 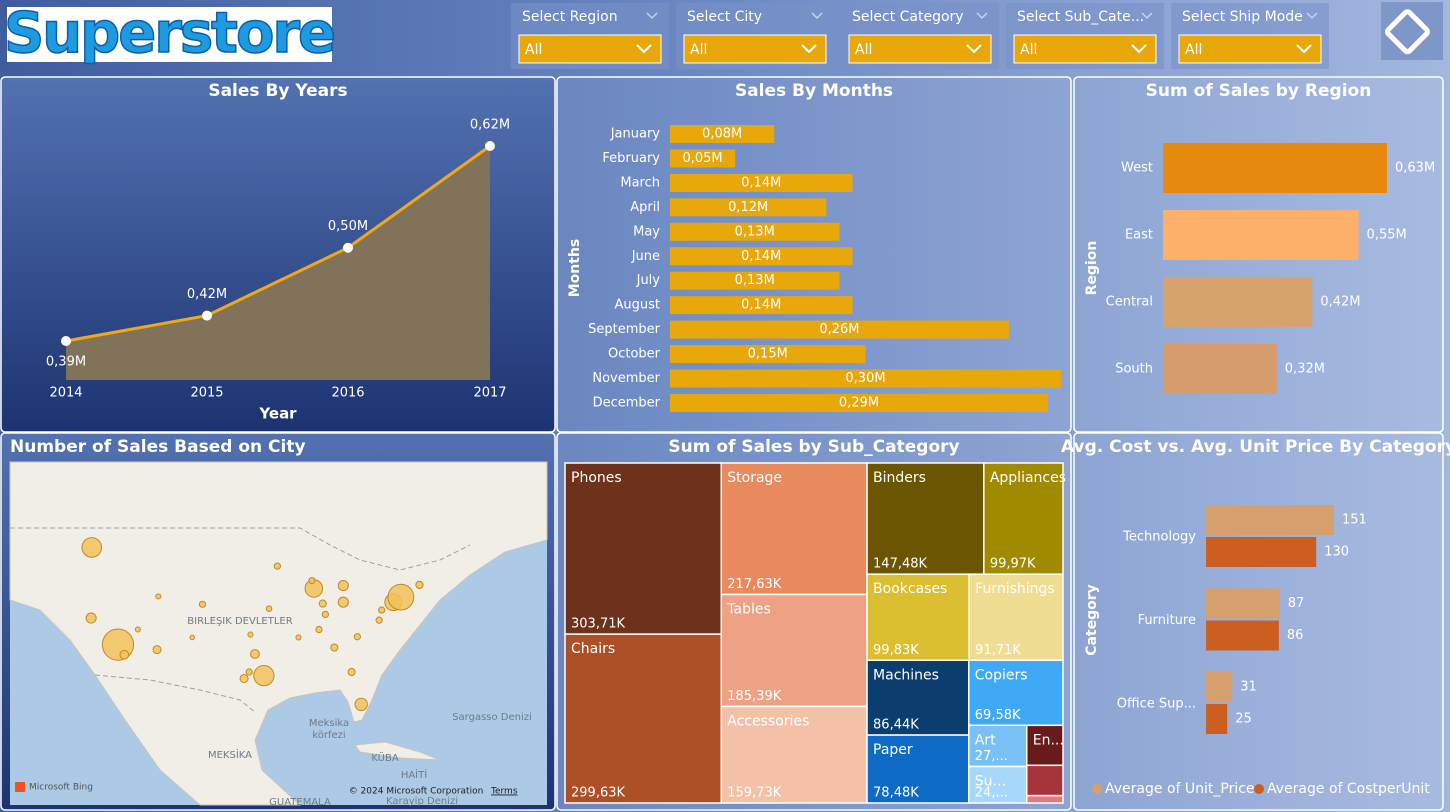 What do you see at coordinates (1407, 32) in the screenshot?
I see `icon-shape` at bounding box center [1407, 32].